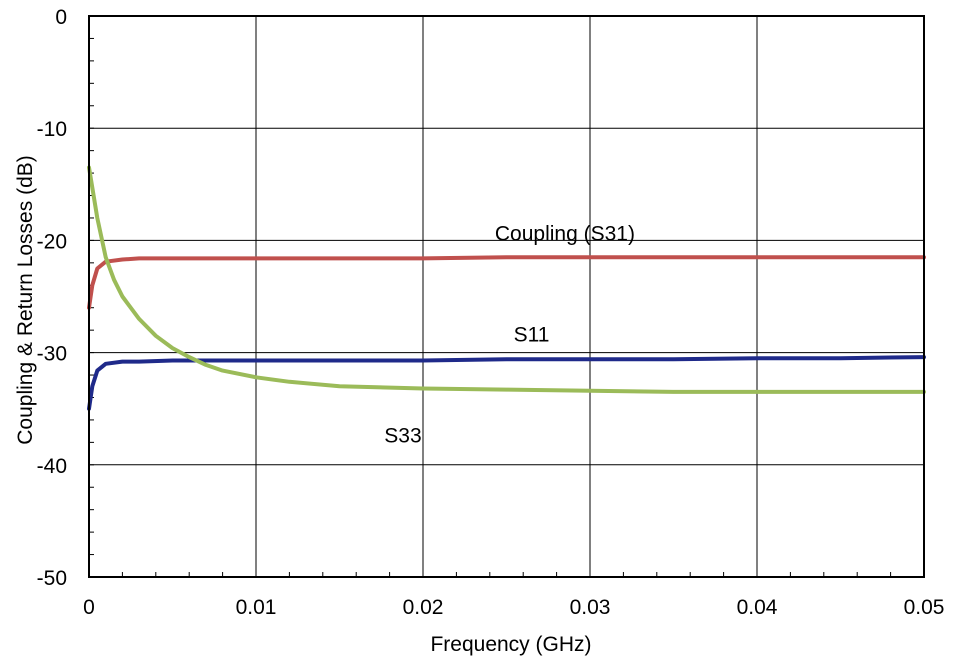 The height and width of the screenshot is (659, 956). What do you see at coordinates (532, 334) in the screenshot?
I see `series-annotation: S11` at bounding box center [532, 334].